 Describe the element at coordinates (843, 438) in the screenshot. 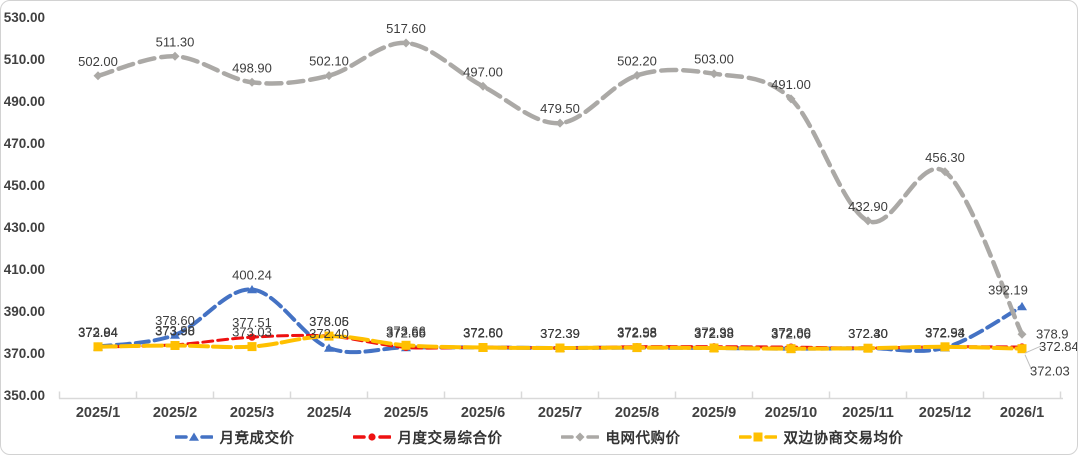

I see `legend-label: 双边协商交易均价` at that location.